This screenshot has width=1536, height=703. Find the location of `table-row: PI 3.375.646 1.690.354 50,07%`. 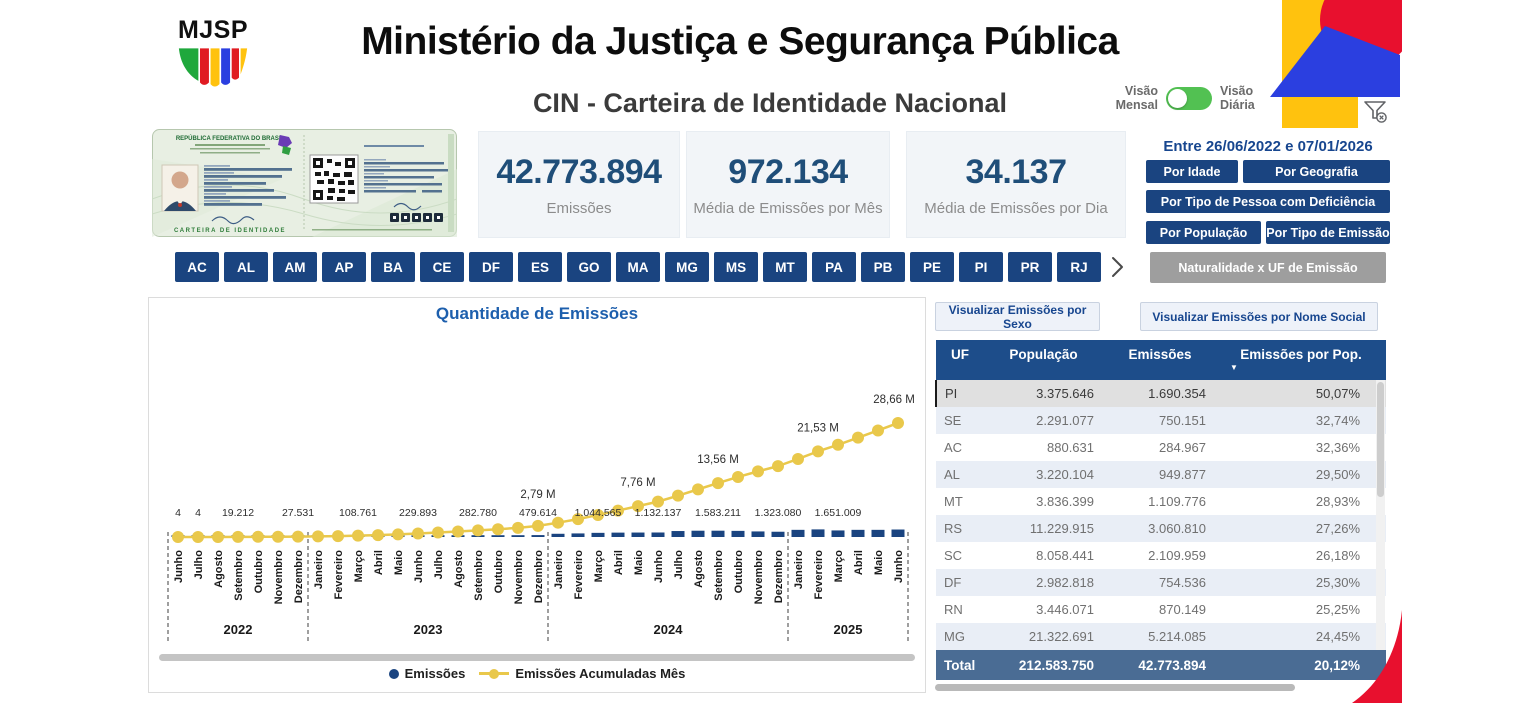

table-row: PI 3.375.646 1.690.354 50,07% is located at coordinates (1160, 393).